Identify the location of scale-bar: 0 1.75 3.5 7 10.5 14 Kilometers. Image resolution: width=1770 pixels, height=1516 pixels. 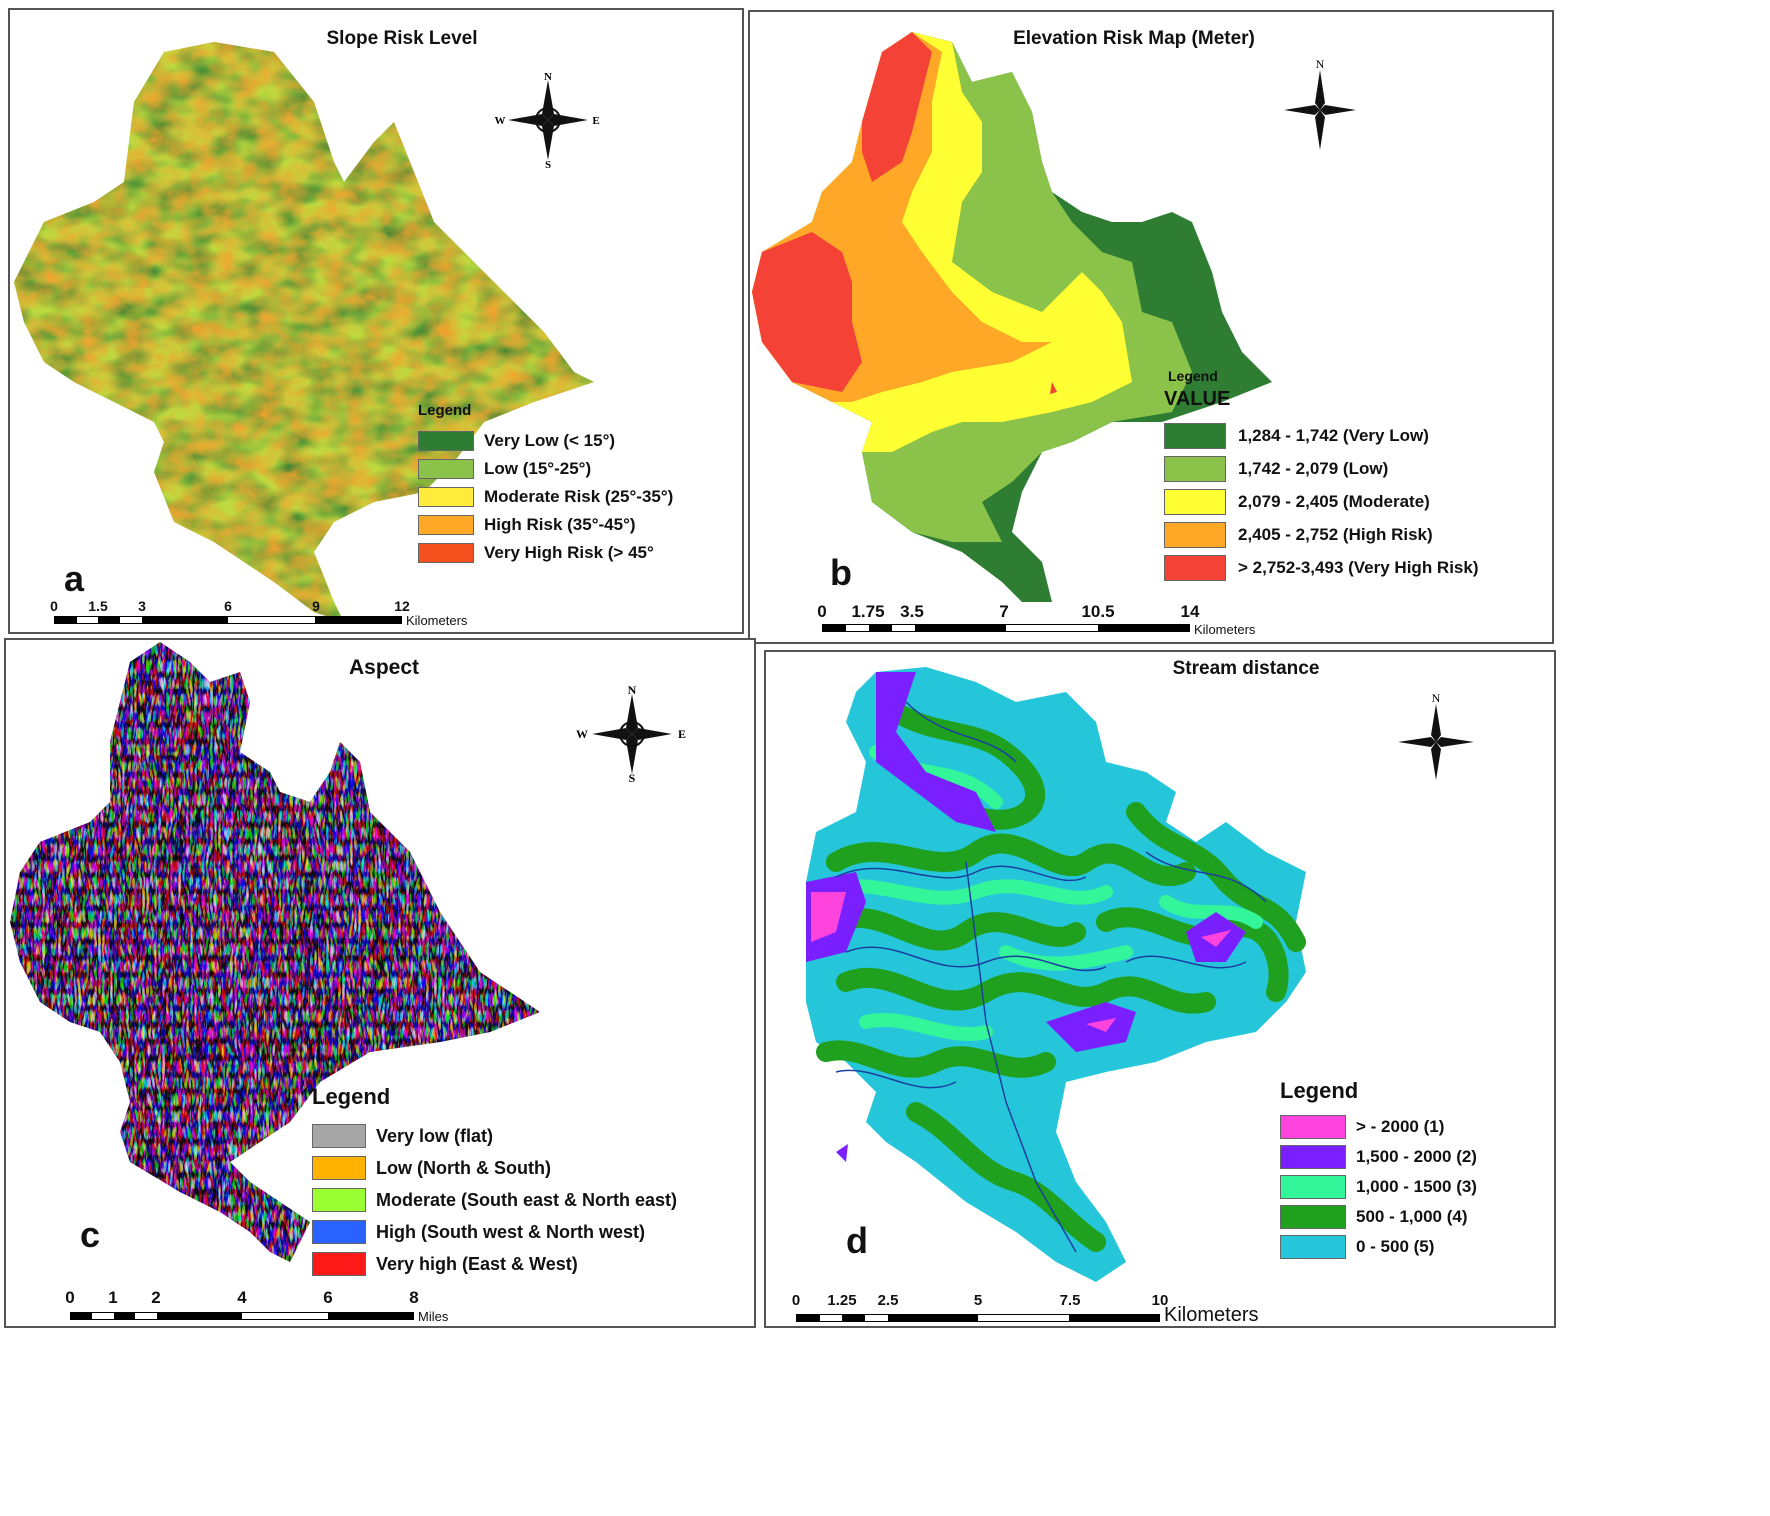
(1069, 619).